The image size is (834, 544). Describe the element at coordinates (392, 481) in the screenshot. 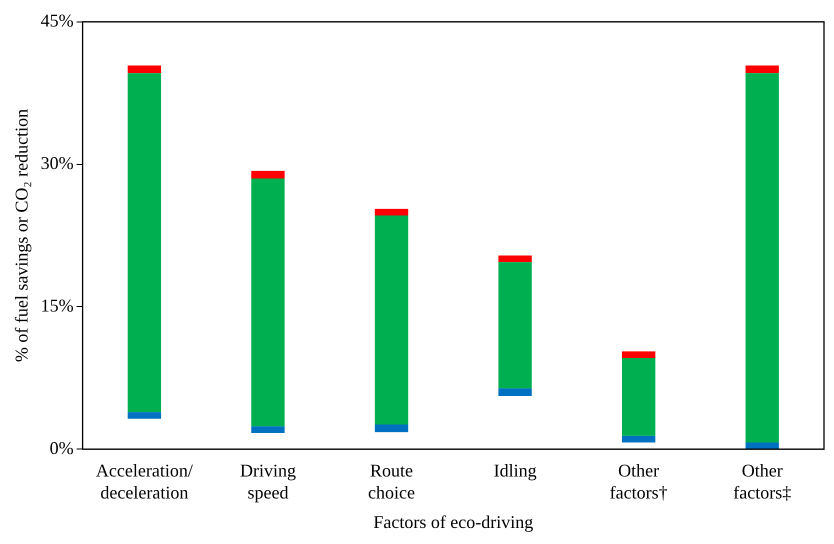

I see `x-tick-label: Route choice` at that location.